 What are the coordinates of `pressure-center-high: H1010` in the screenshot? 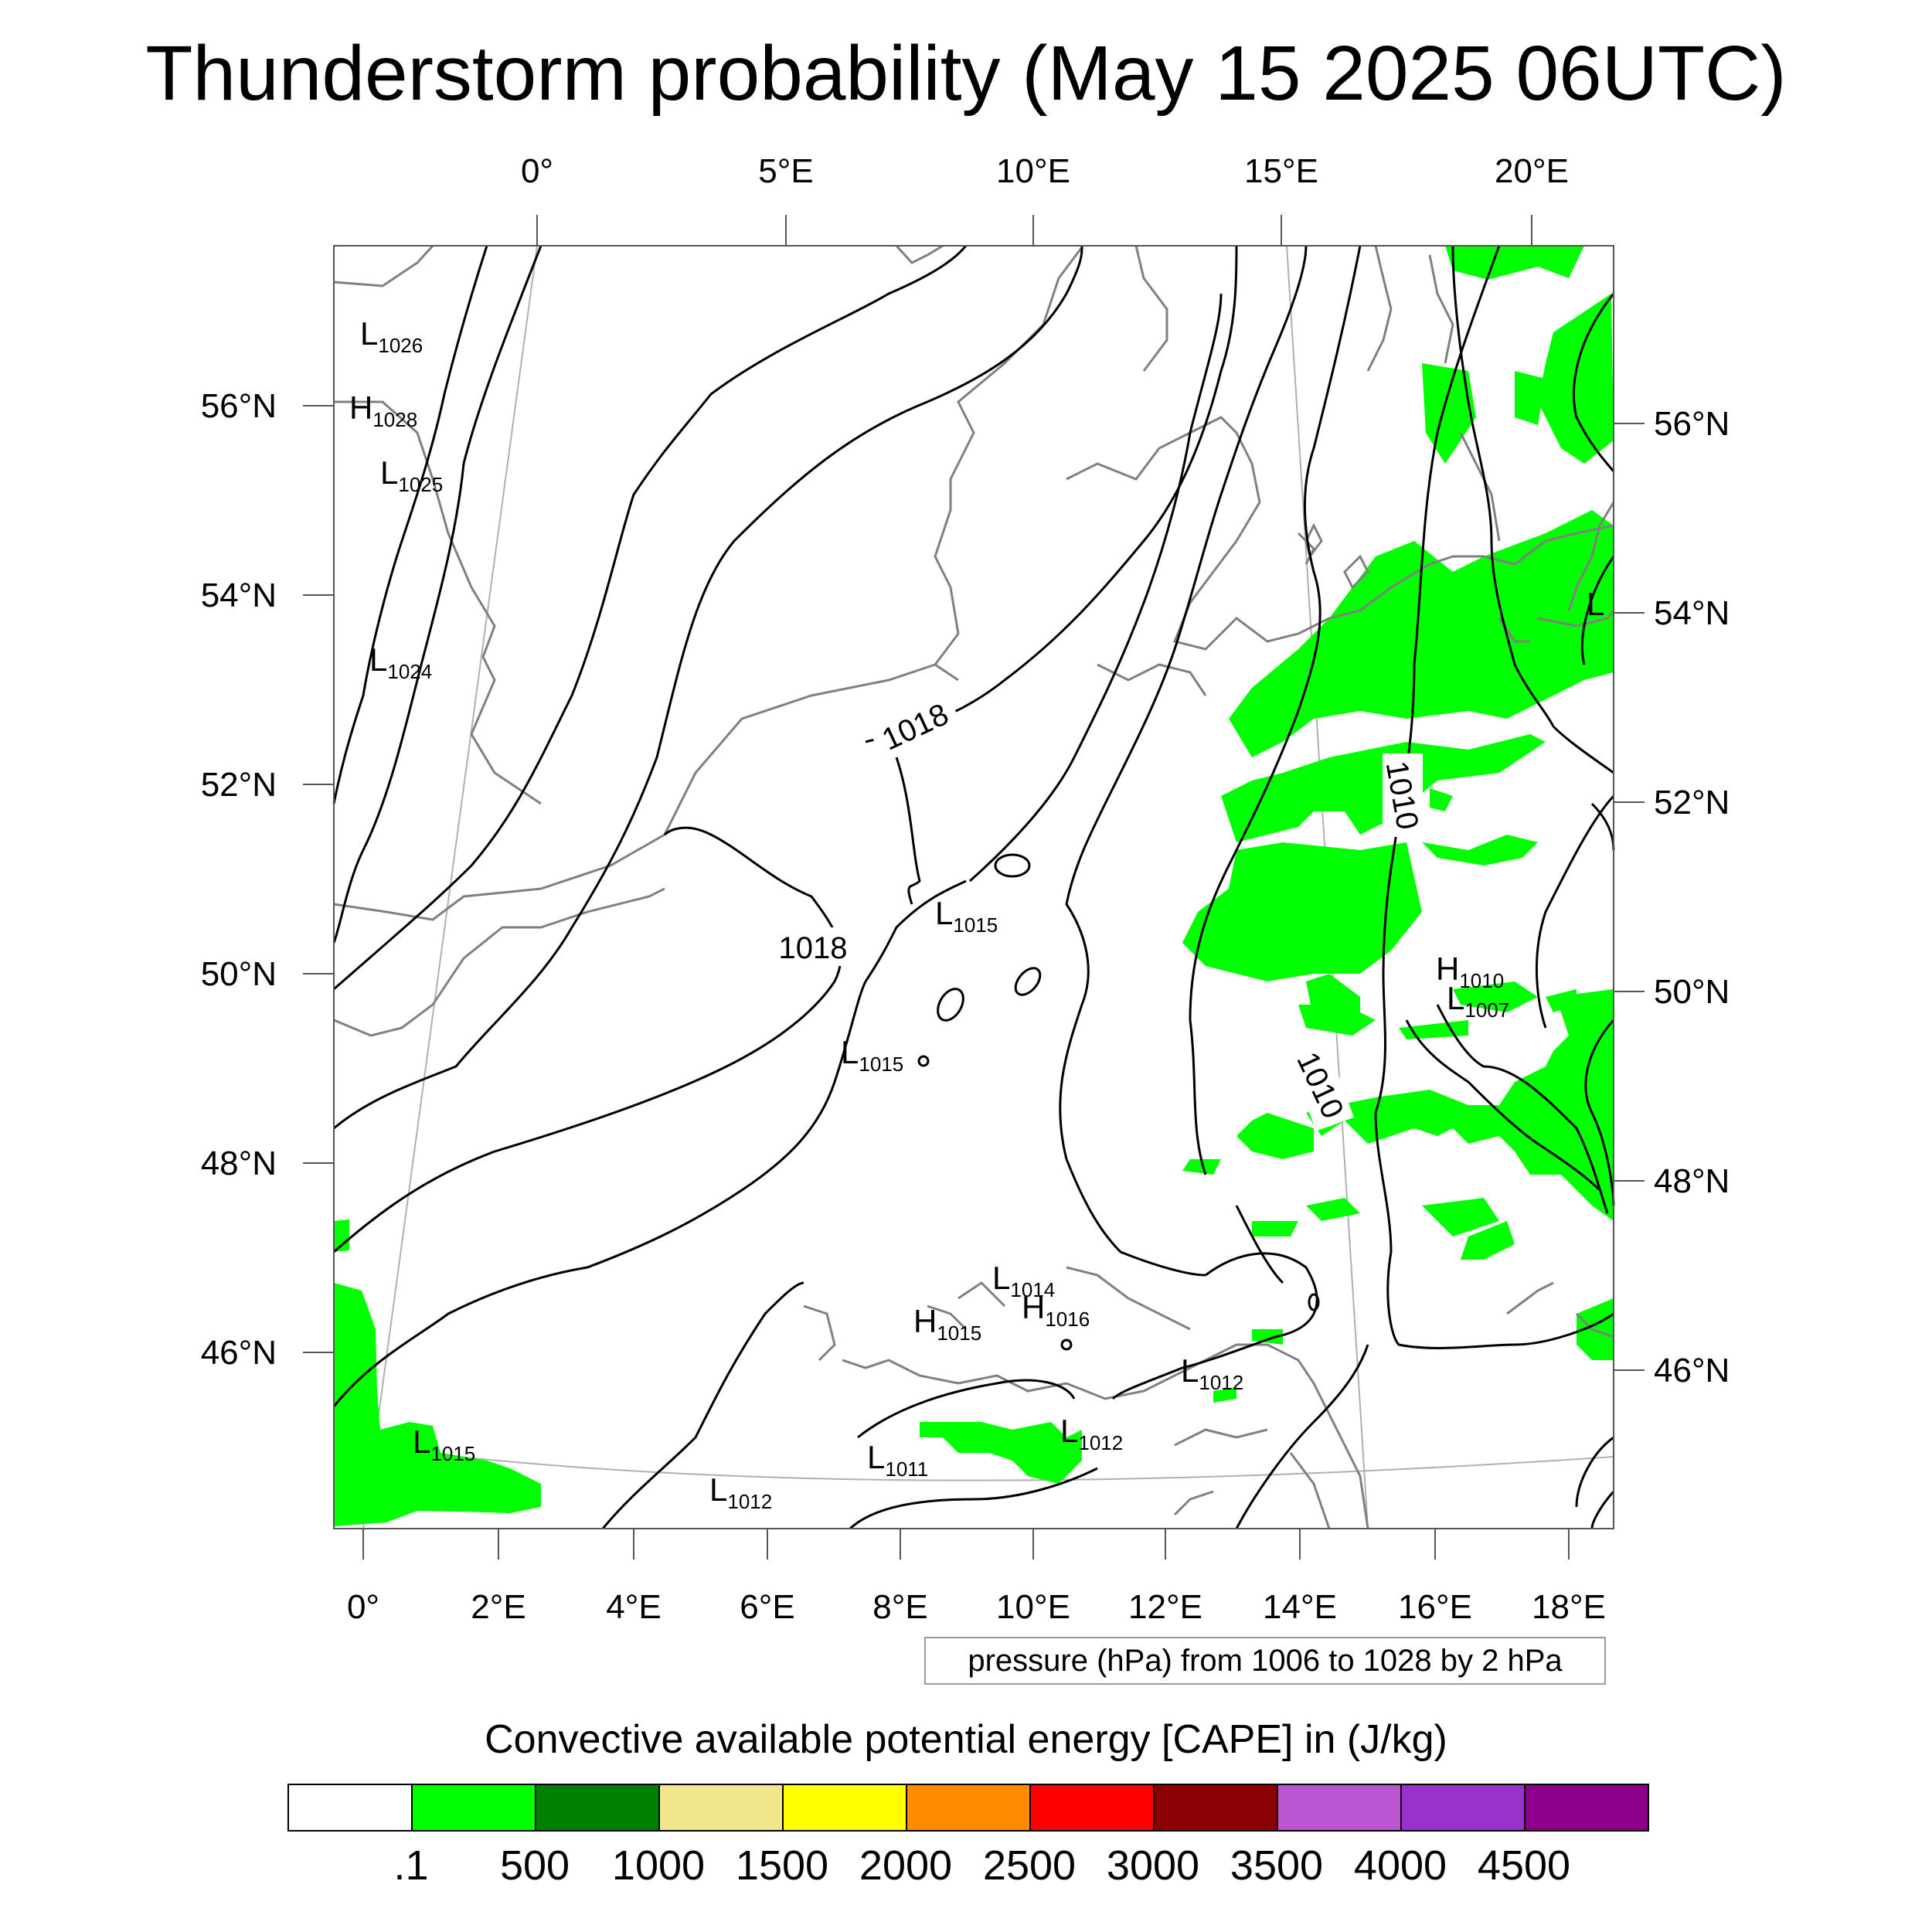 It's located at (1470, 971).